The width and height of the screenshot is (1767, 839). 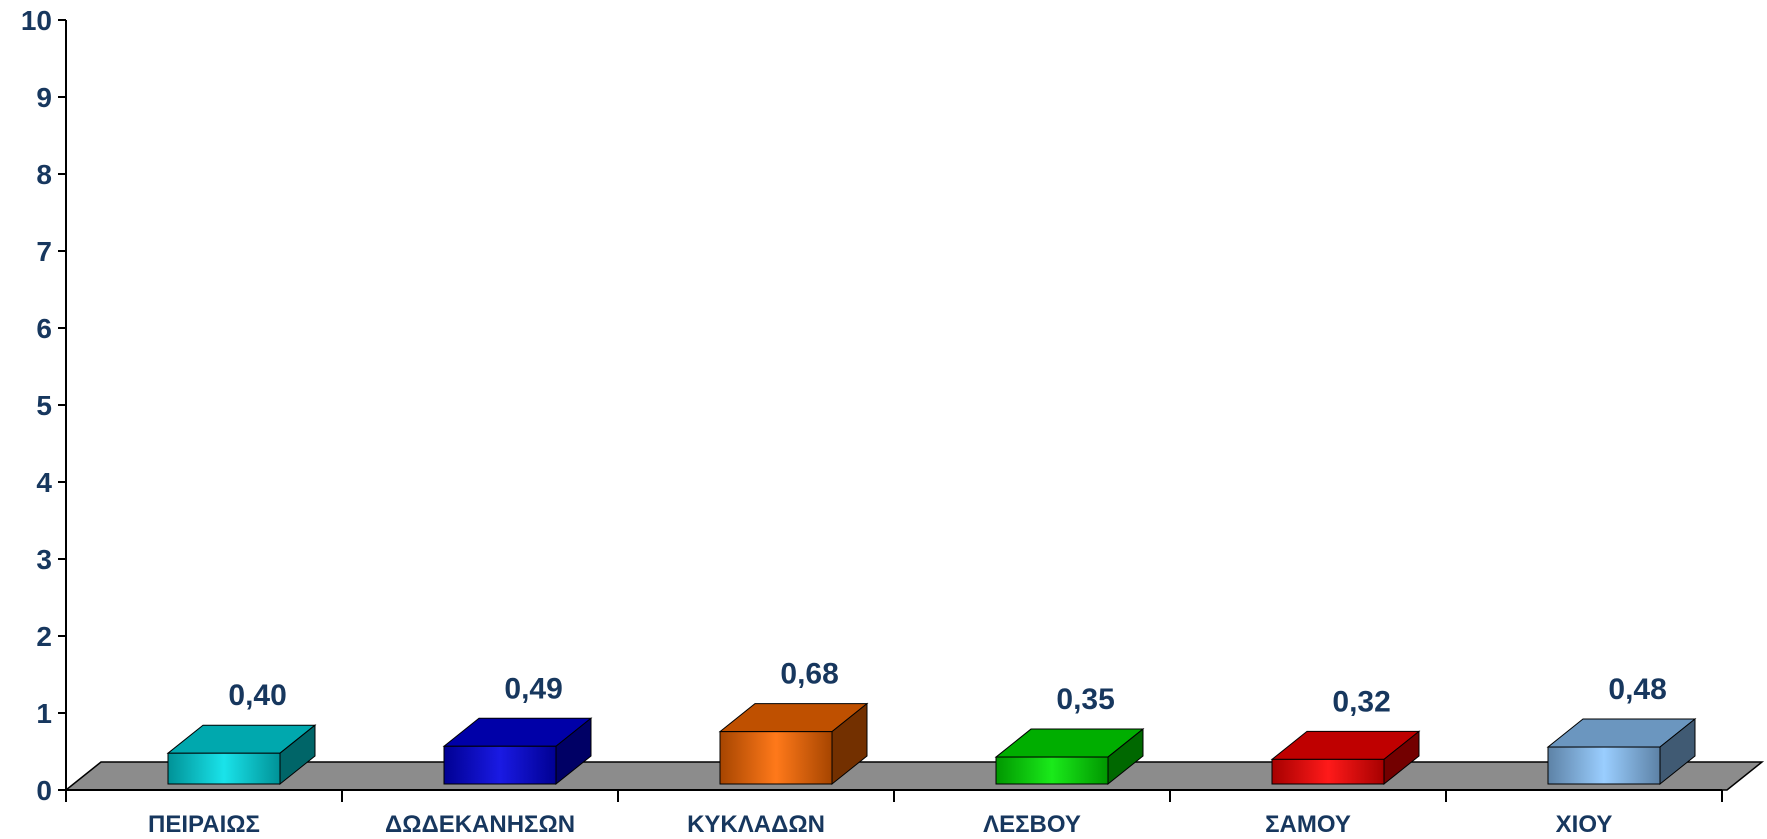 What do you see at coordinates (44, 559) in the screenshot?
I see `y-tick-label: 3` at bounding box center [44, 559].